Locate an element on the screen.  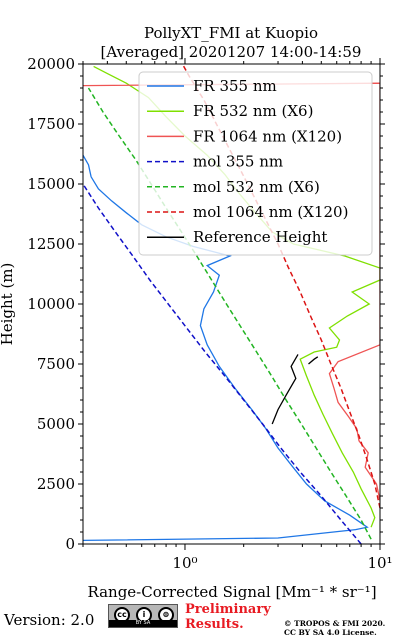
copyright-line2: CC BY SA 4.0 License. is located at coordinates (330, 632).